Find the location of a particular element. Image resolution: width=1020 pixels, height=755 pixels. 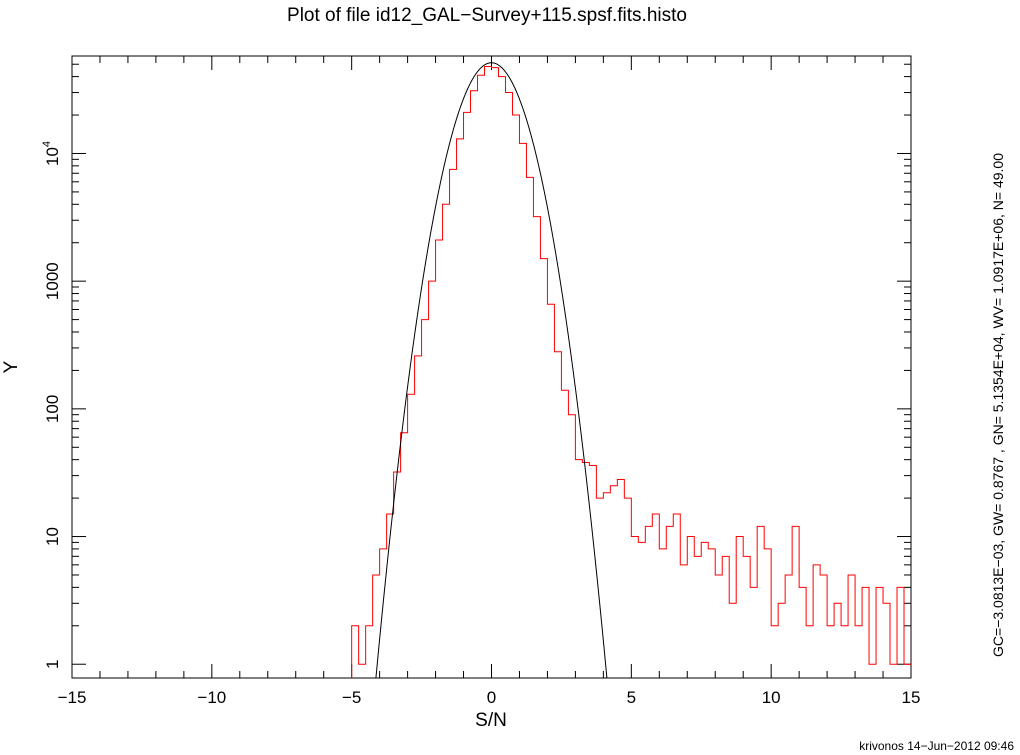

y-tick-label: 104 is located at coordinates (51, 153).